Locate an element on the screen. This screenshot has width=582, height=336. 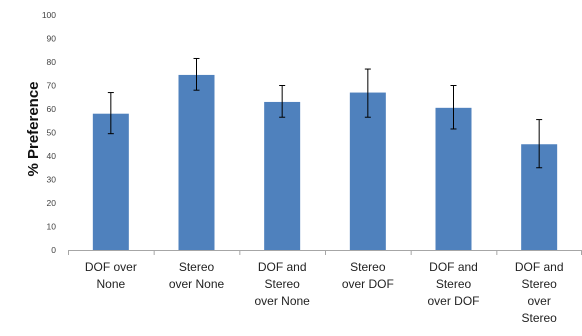
category-label: DOF over None is located at coordinates (111, 275).